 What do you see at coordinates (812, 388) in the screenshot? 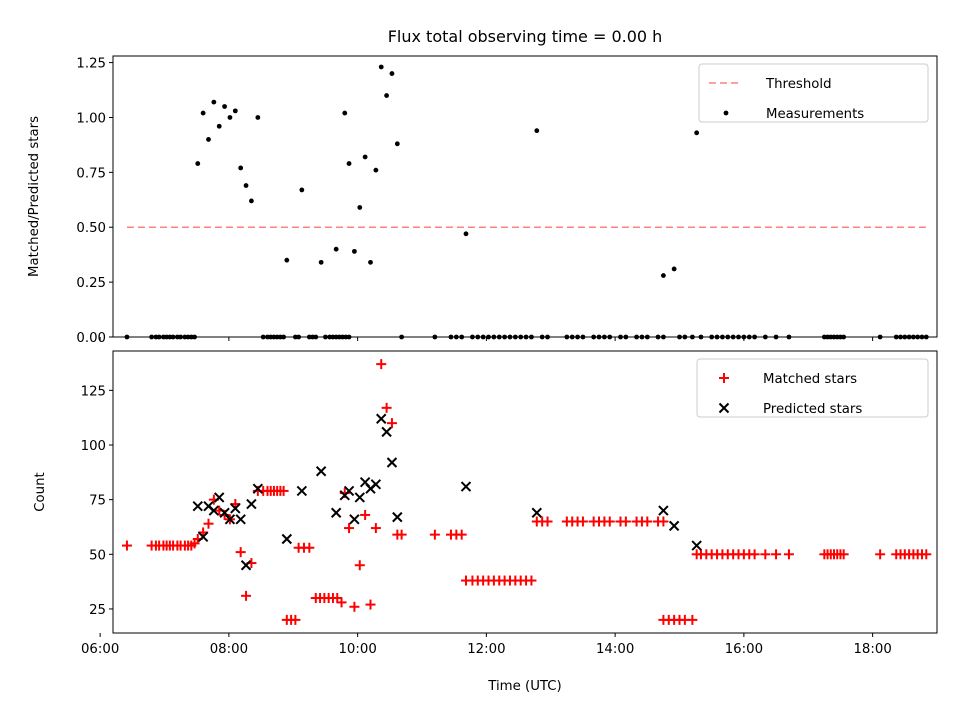
I see `legend: Matched stars Predicted stars` at bounding box center [812, 388].